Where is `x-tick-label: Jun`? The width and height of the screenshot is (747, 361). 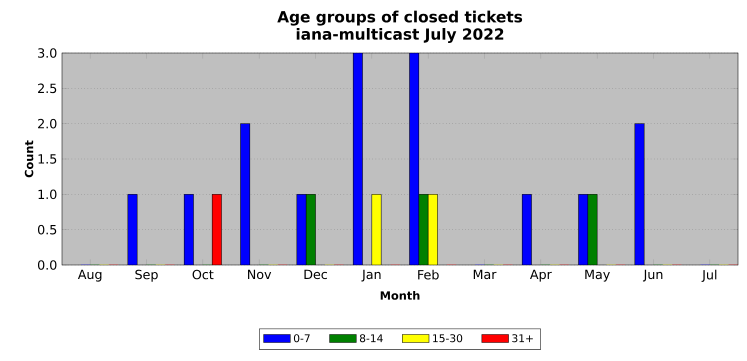 x-tick-label: Jun is located at coordinates (652, 276).